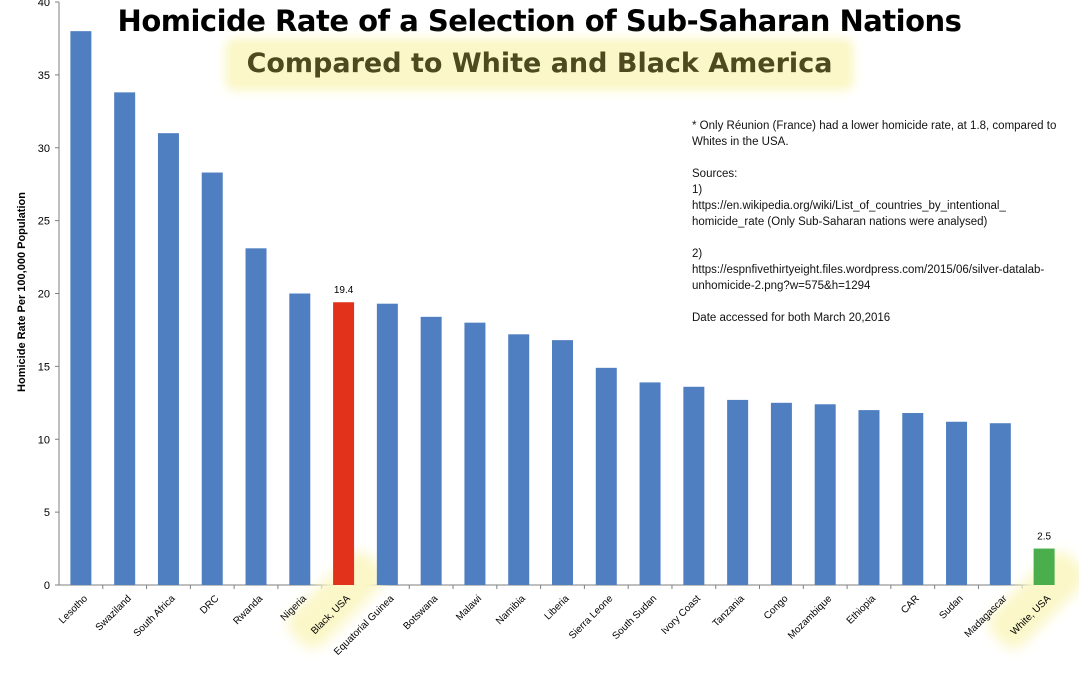 The image size is (1079, 677). Describe the element at coordinates (248, 610) in the screenshot. I see `x-tick-label-rwanda: Rwanda` at that location.